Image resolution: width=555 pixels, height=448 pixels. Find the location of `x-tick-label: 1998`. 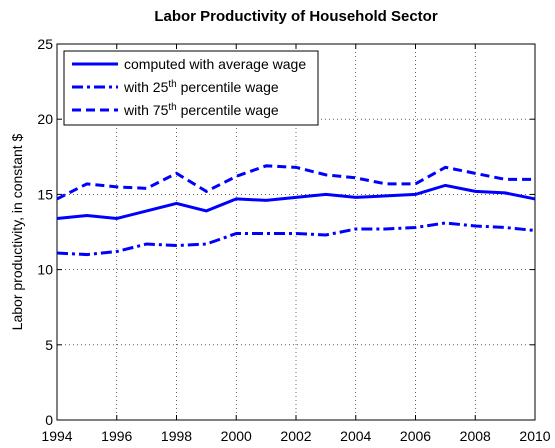

x-tick-label: 1998 is located at coordinates (176, 436).